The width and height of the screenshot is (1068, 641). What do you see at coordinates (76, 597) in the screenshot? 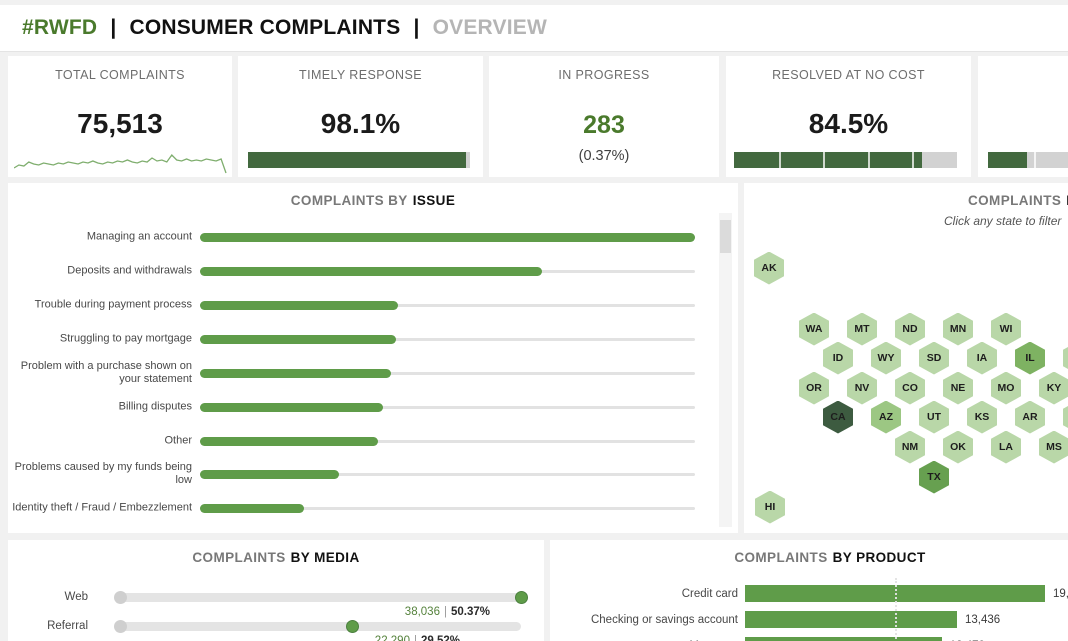
I see `media-category-label: Web` at bounding box center [76, 597].